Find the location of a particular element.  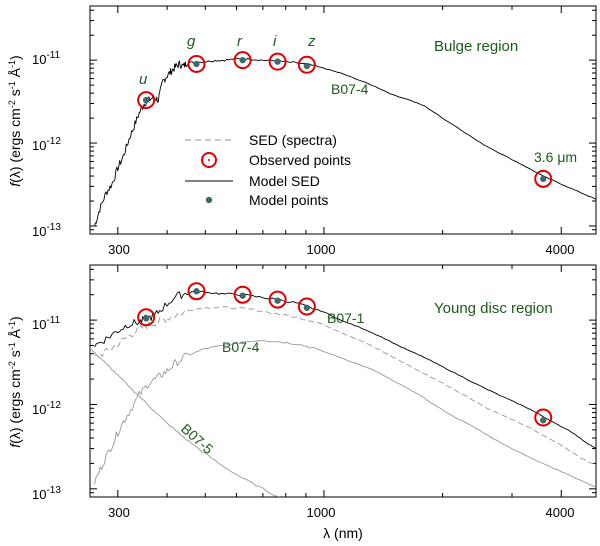

xtick-label-bottom-4000: 4000 is located at coordinates (560, 512).